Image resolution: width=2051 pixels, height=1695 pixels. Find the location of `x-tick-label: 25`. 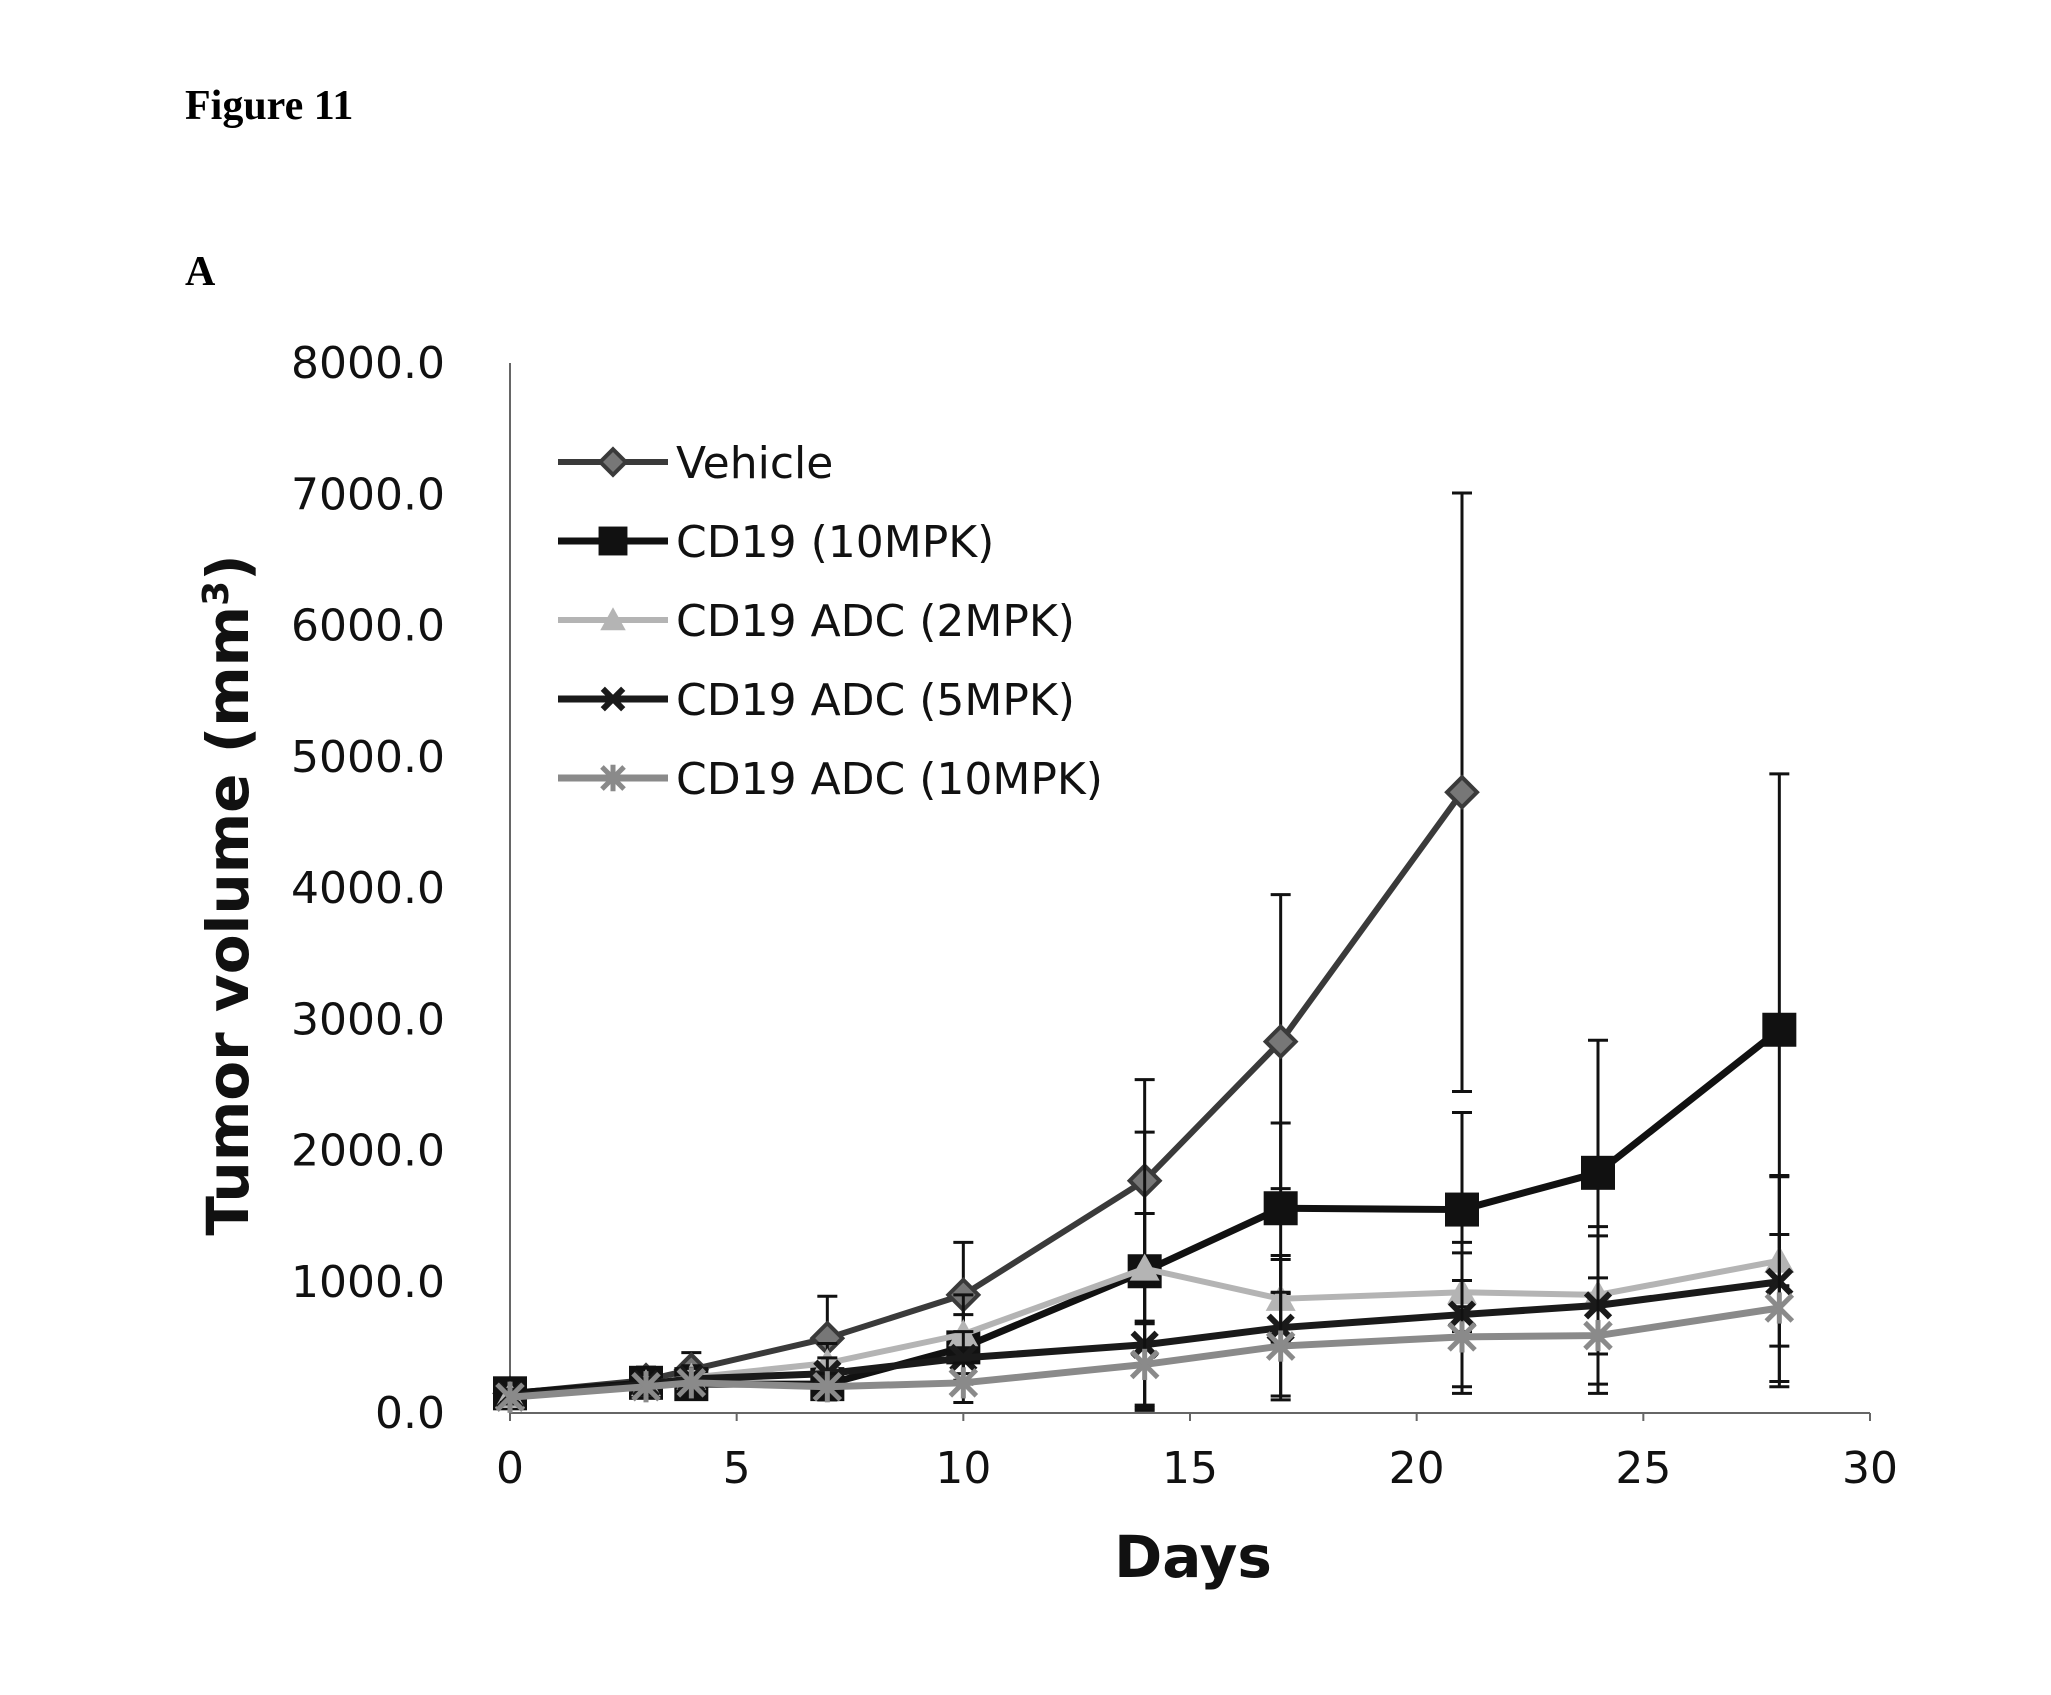

x-tick-label: 25 is located at coordinates (1643, 1468).